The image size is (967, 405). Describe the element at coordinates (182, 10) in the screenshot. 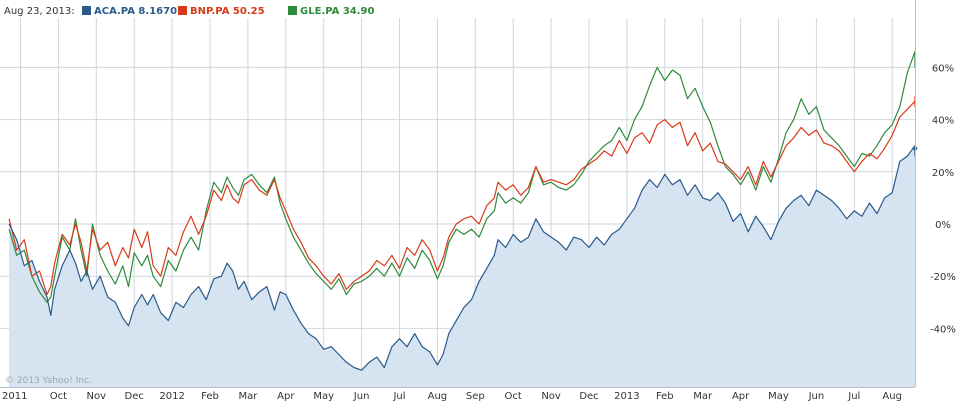

I see `legend-swatch-bnp` at that location.